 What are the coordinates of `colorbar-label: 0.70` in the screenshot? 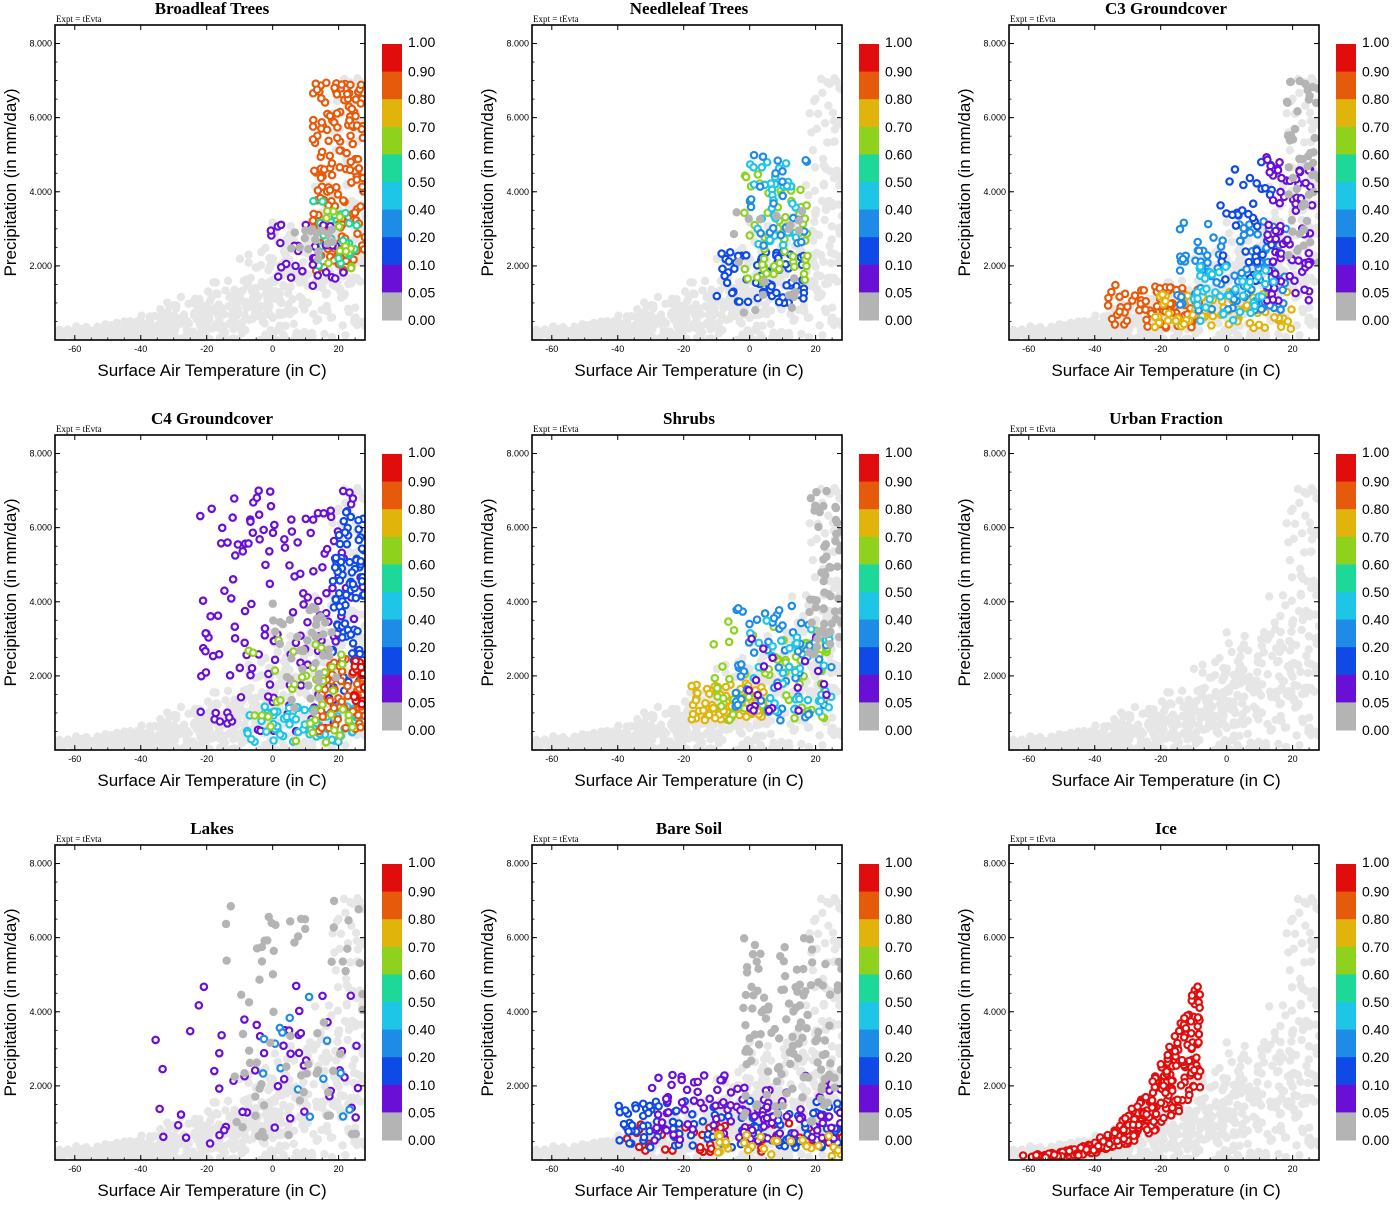 It's located at (898, 127).